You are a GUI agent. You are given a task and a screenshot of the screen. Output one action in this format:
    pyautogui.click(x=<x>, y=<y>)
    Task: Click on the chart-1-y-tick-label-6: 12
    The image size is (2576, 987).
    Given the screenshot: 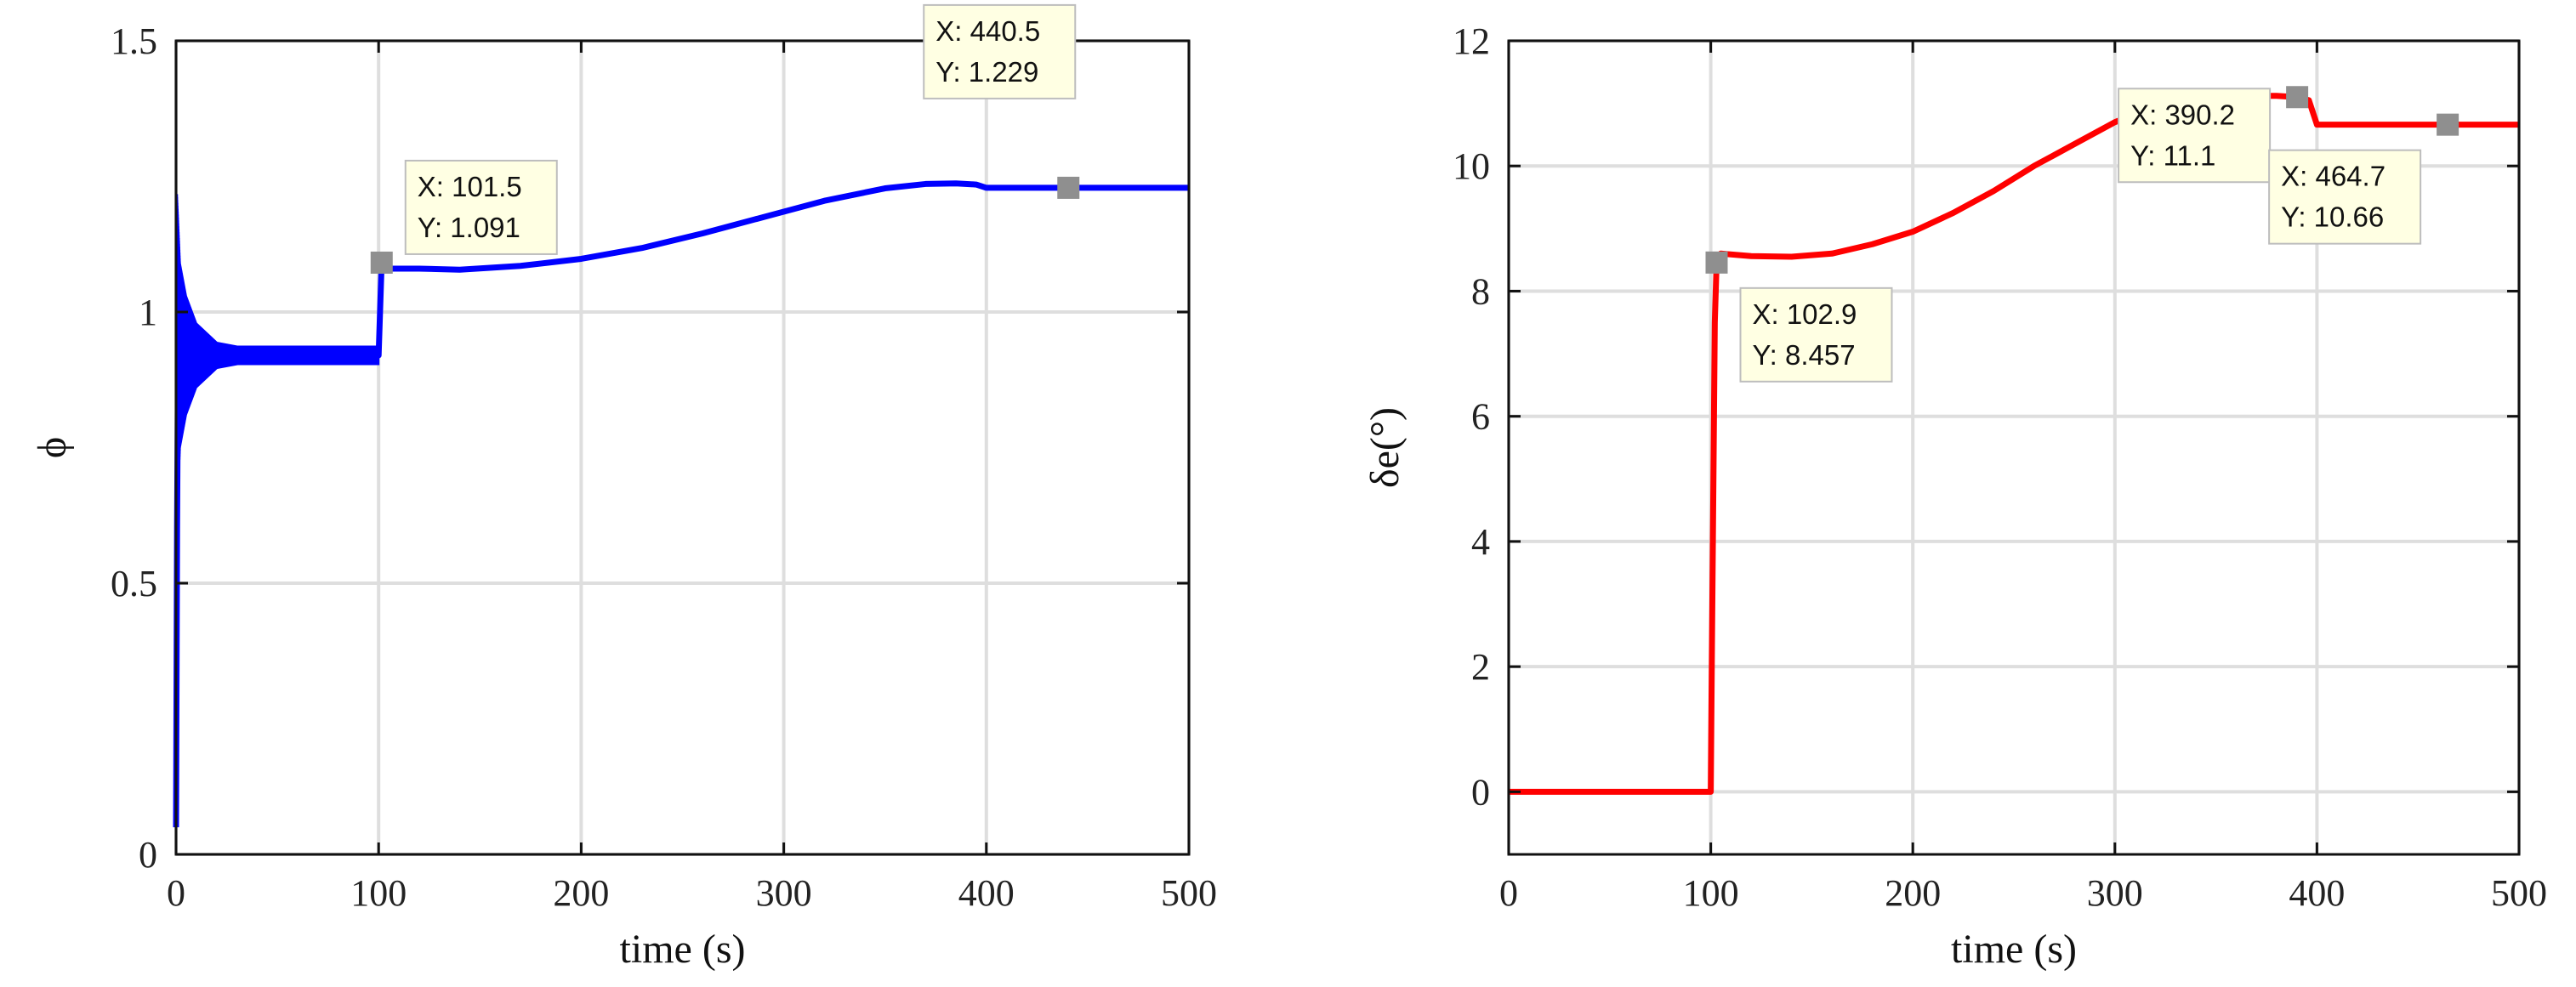 What is the action you would take?
    pyautogui.click(x=1471, y=41)
    